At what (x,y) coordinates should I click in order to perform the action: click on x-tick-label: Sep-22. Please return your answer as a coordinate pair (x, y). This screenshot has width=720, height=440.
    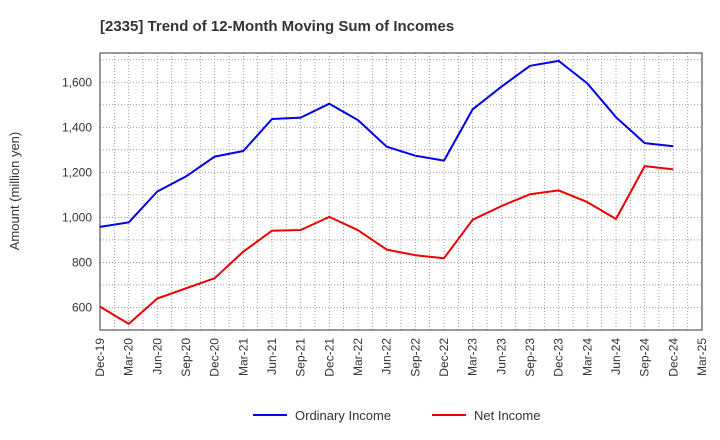
    Looking at the image, I should click on (415, 357).